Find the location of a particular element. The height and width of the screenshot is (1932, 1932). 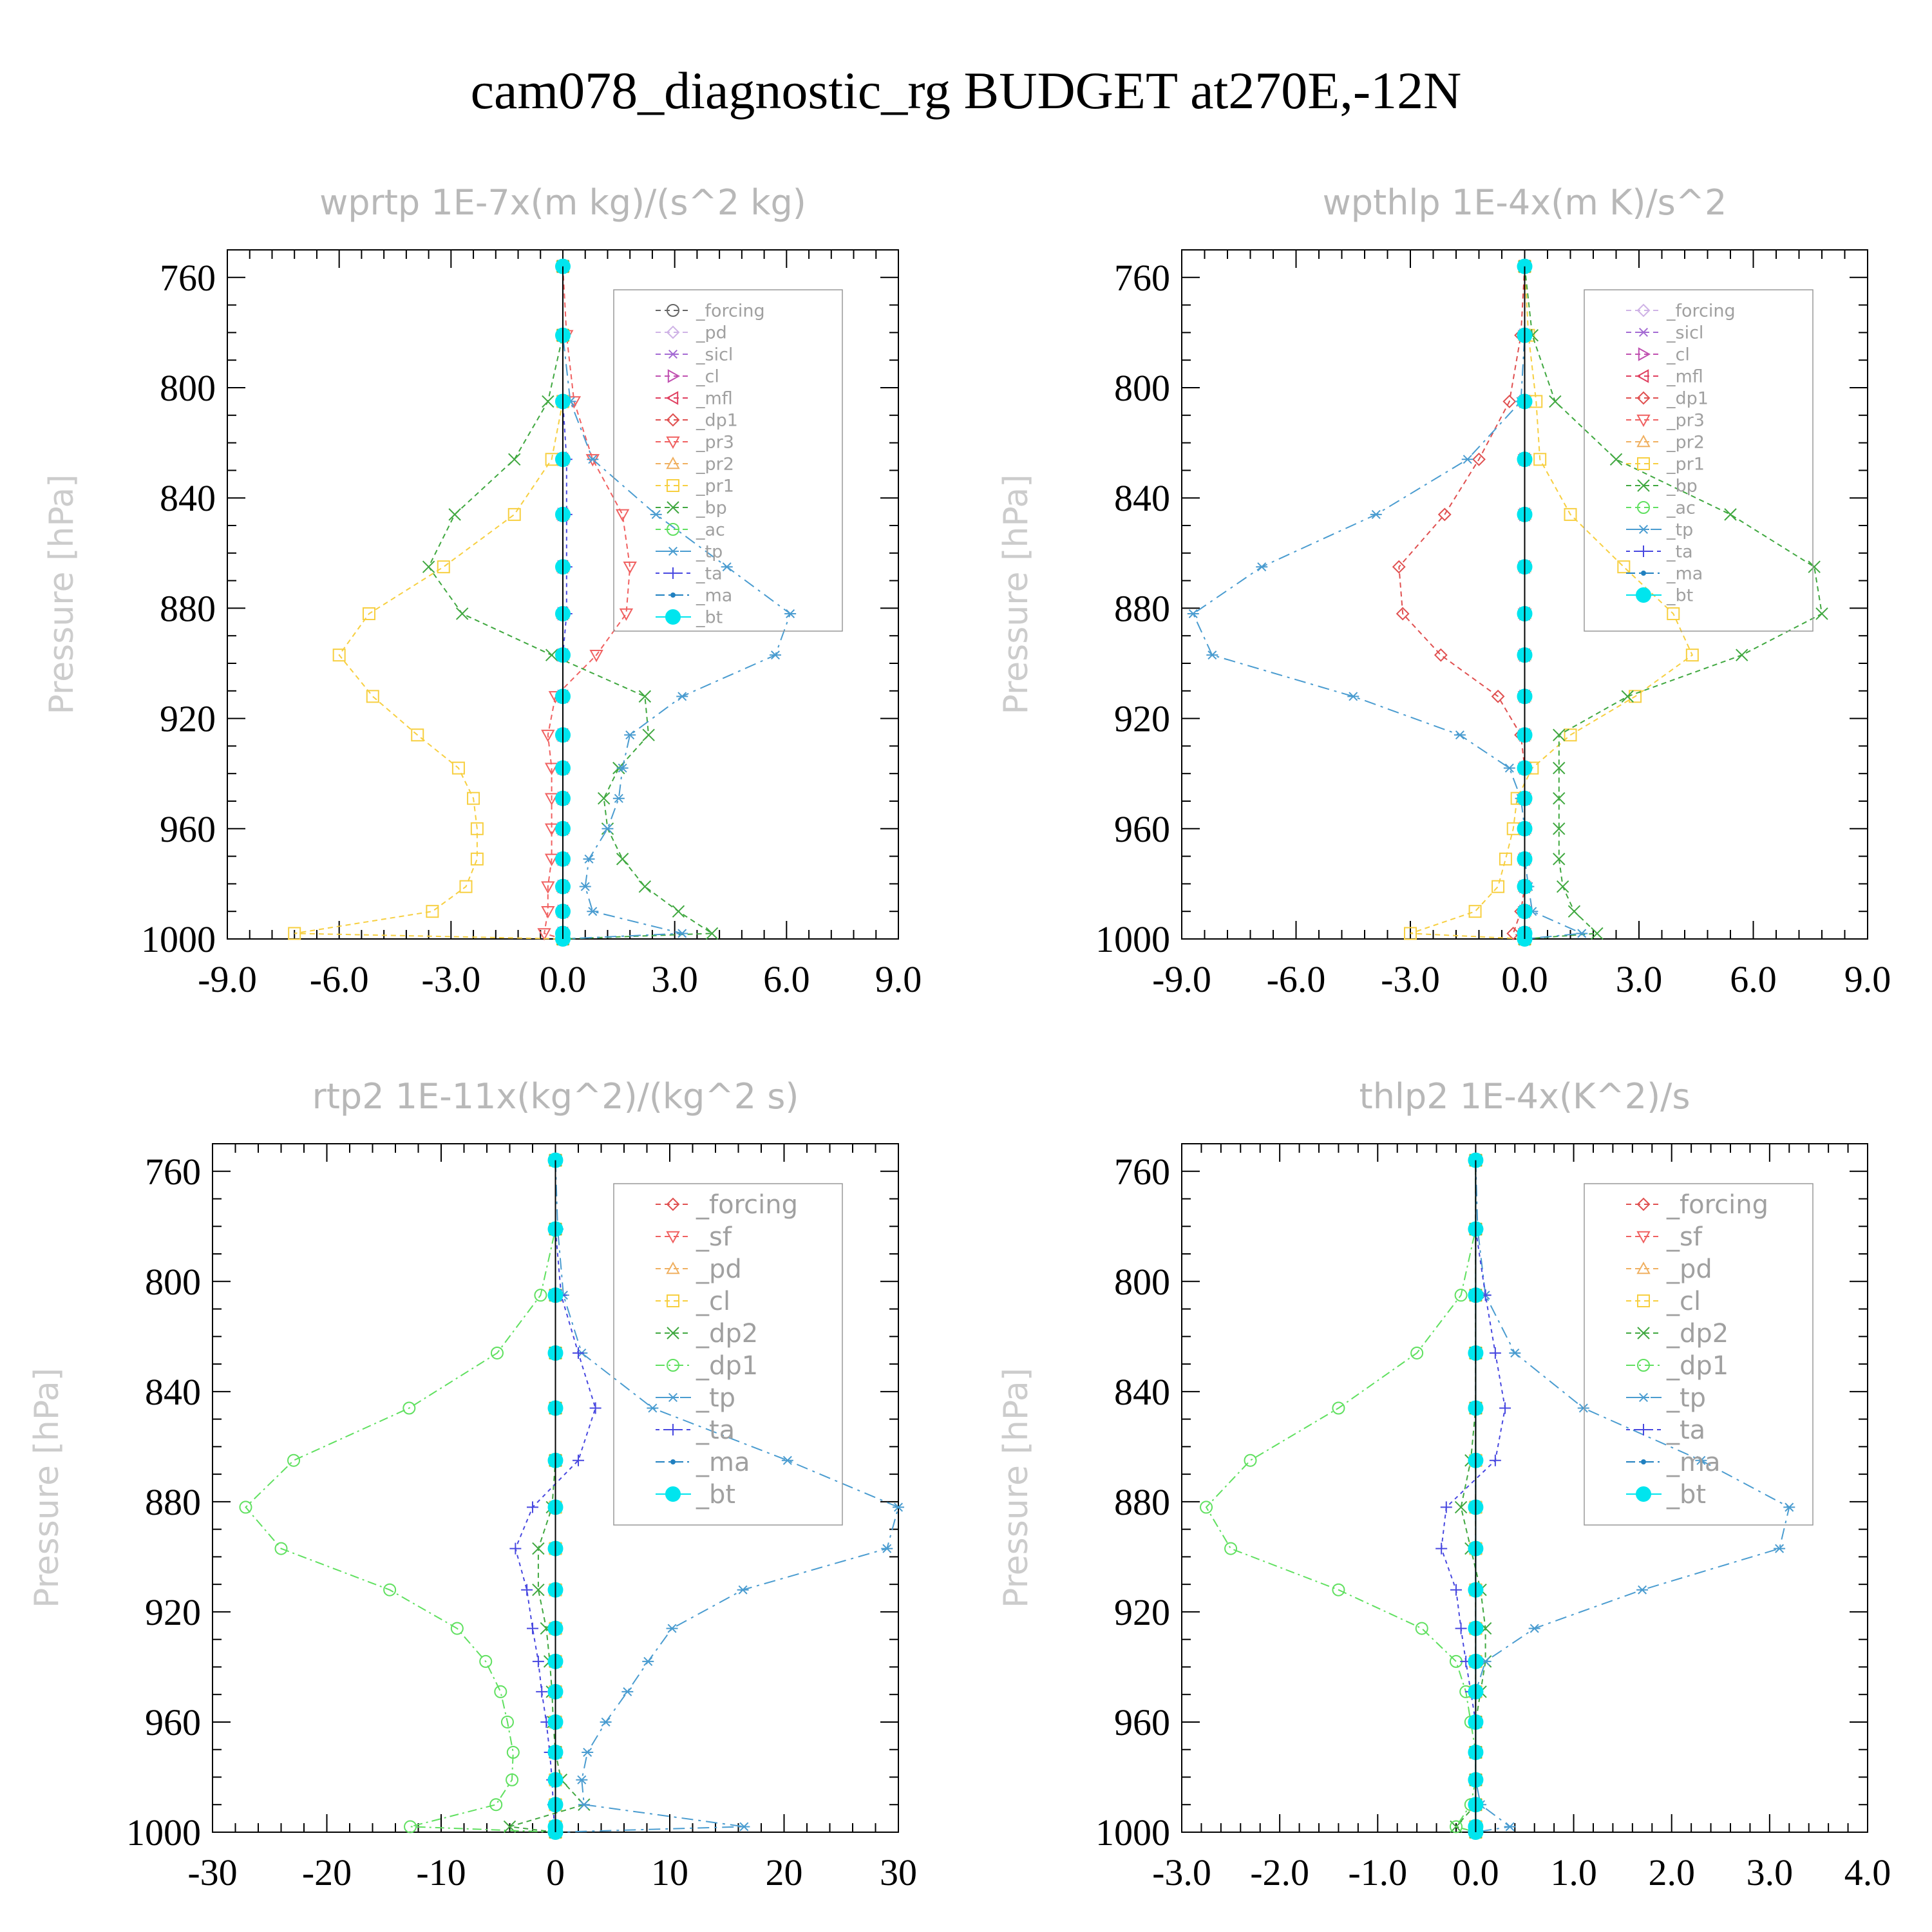

series-tp is located at coordinates (1632, 1496).